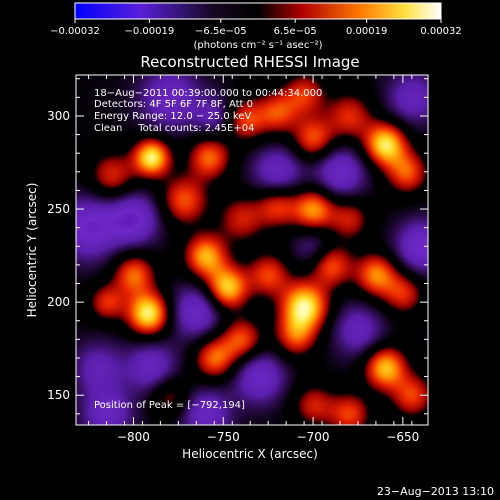  What do you see at coordinates (295, 31) in the screenshot?
I see `colorbar-tick-label: 6.5e−05` at bounding box center [295, 31].